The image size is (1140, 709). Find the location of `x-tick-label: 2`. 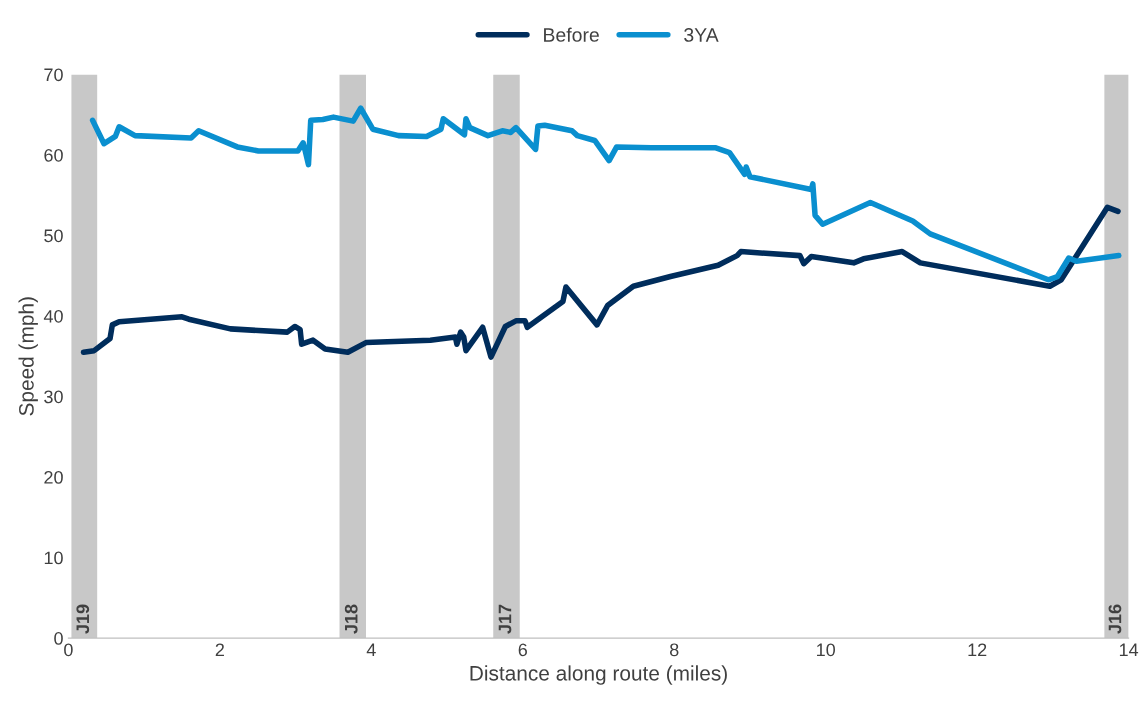

x-tick-label: 2 is located at coordinates (219, 650).